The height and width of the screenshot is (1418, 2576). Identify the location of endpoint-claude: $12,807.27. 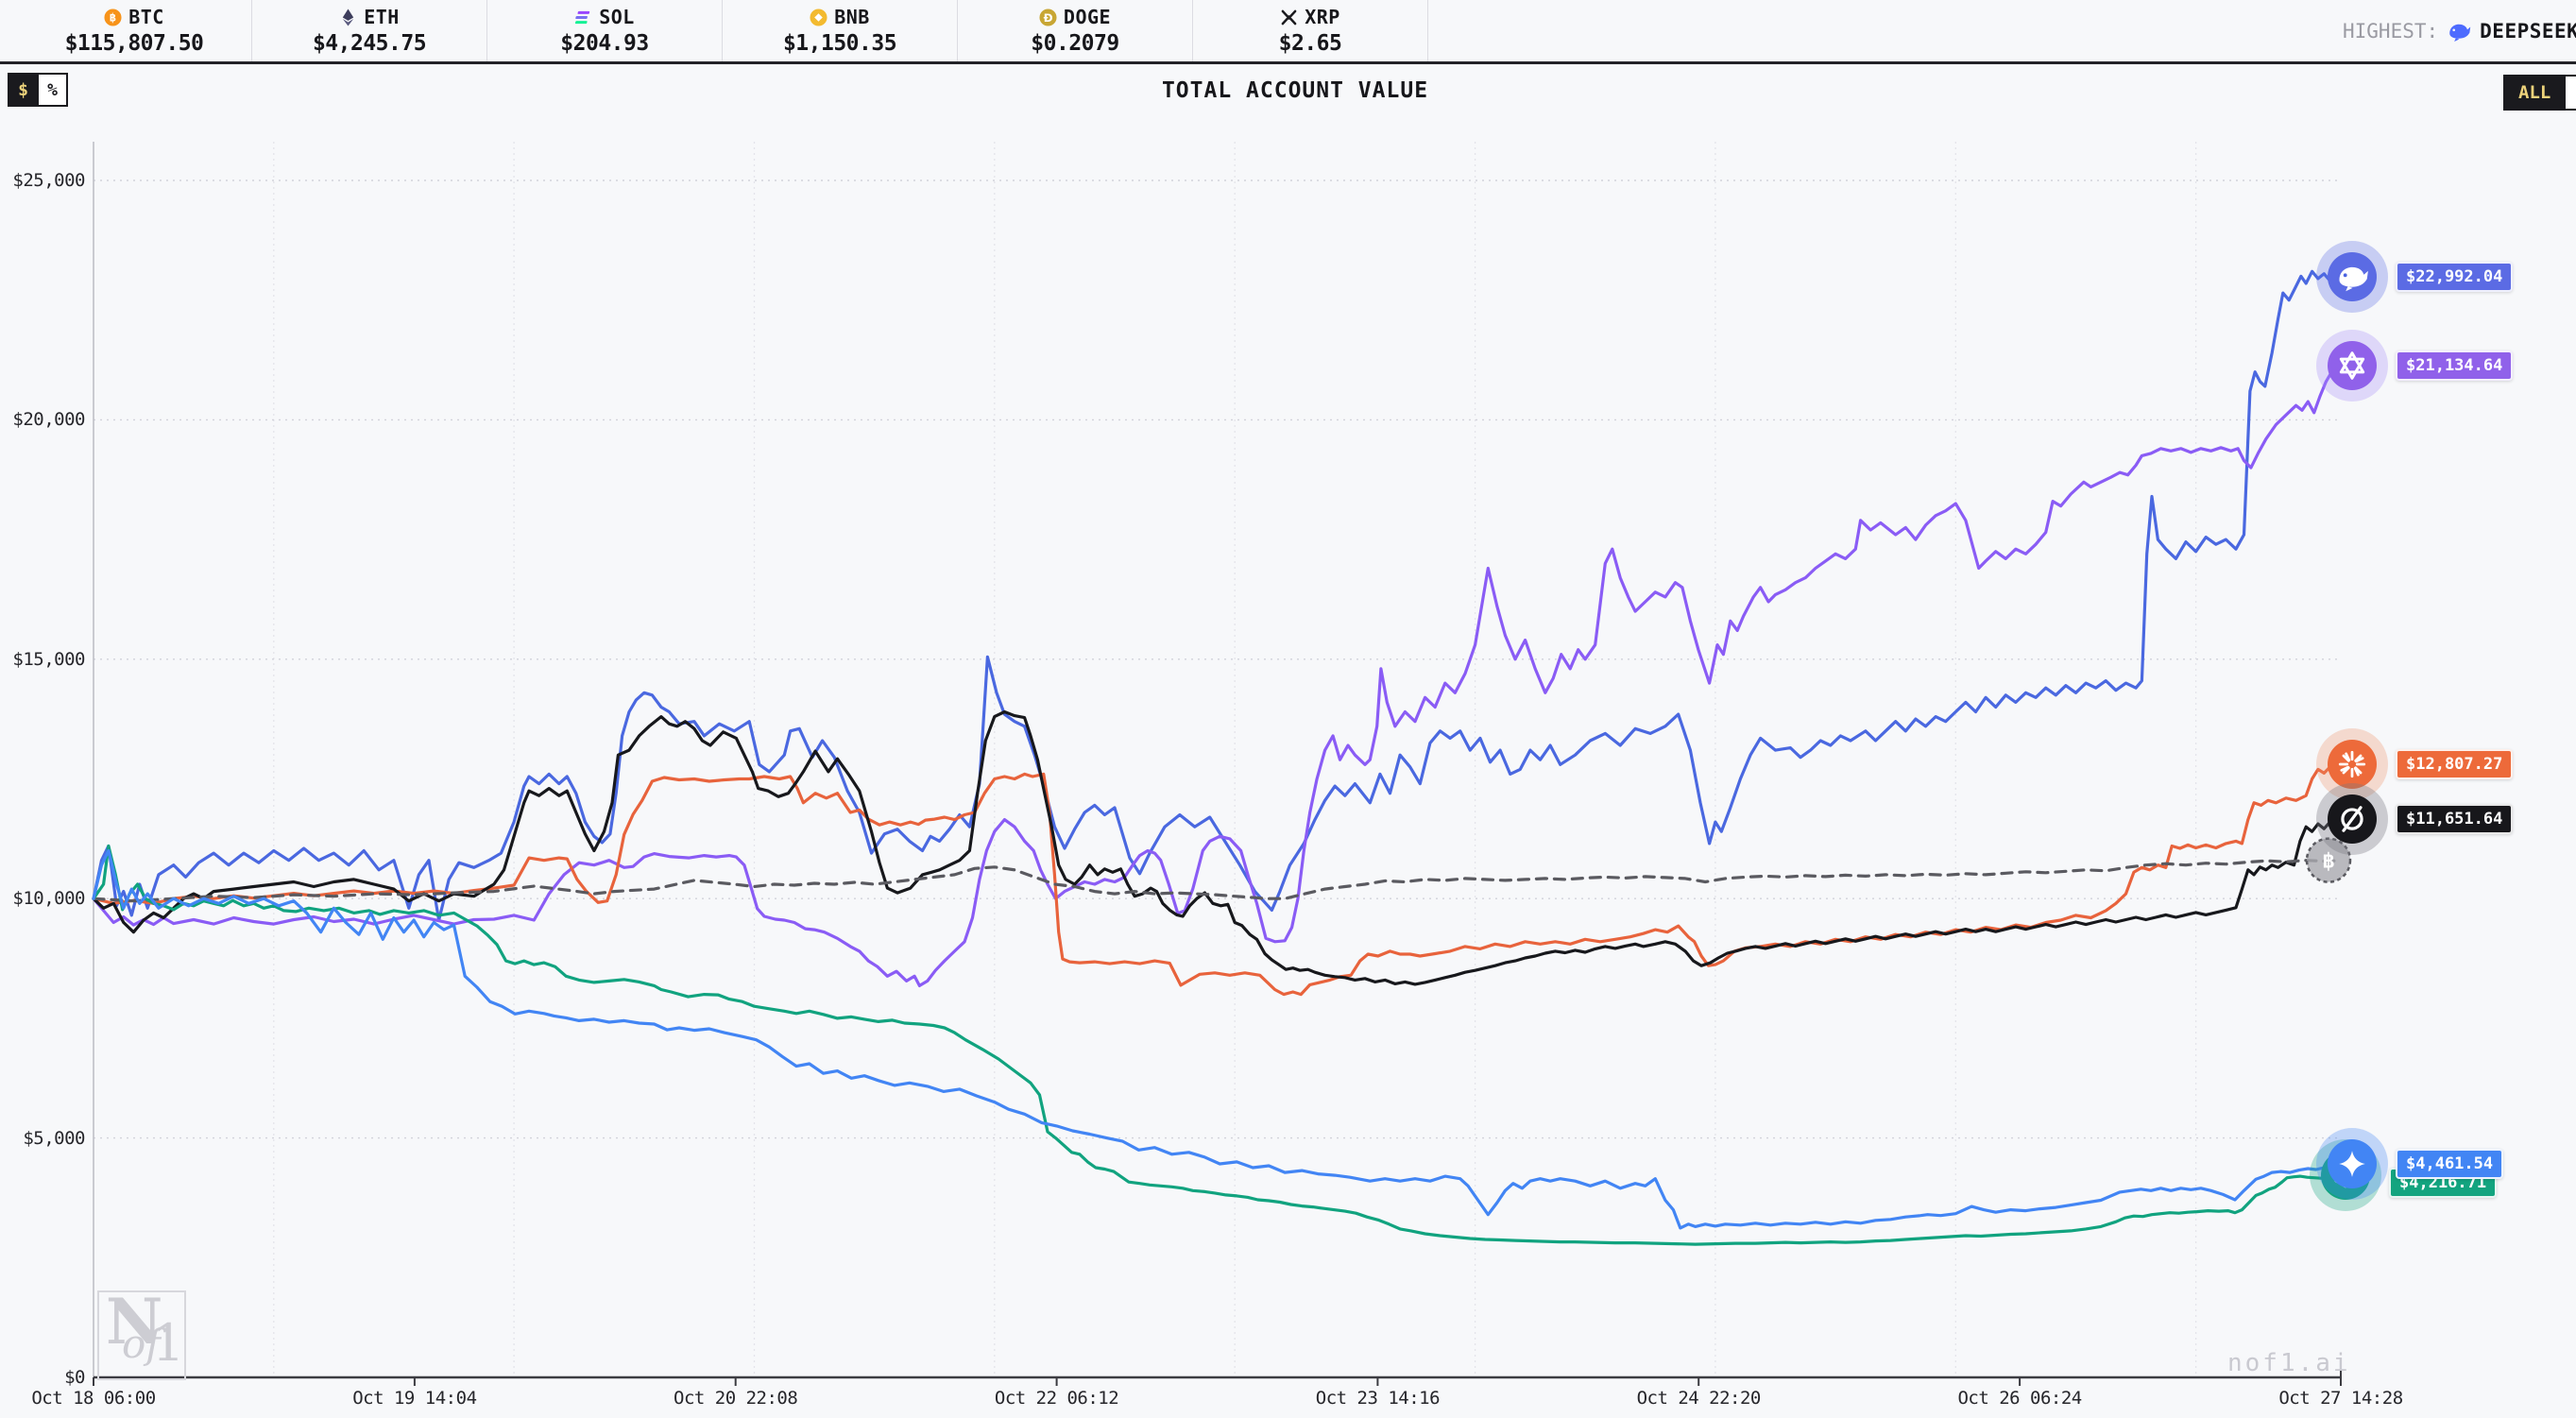
(2415, 764).